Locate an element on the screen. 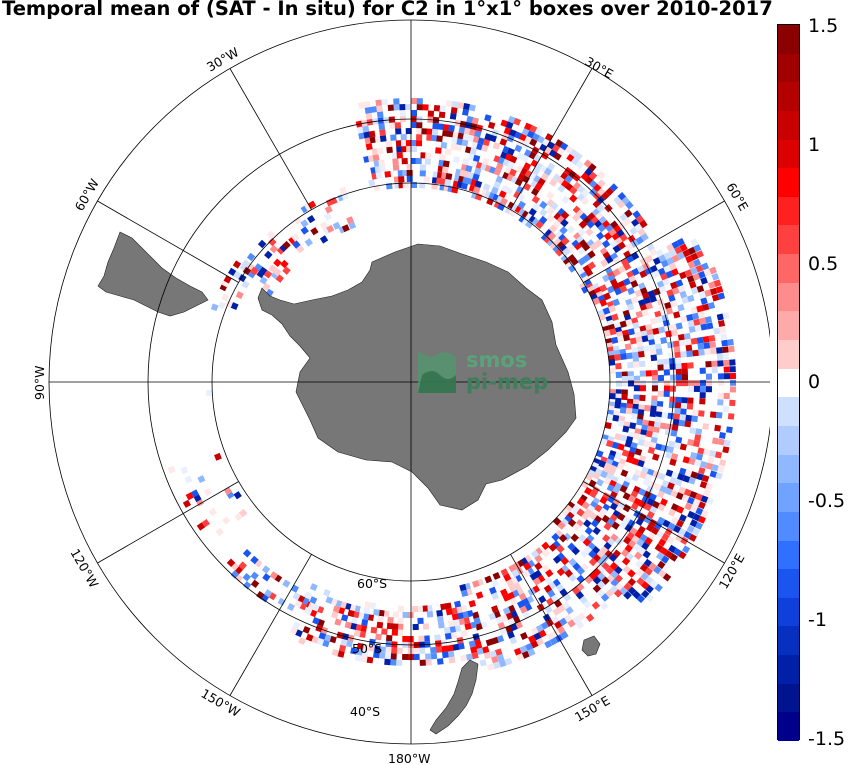  logo-text-pimep: pi-mep is located at coordinates (507, 382).